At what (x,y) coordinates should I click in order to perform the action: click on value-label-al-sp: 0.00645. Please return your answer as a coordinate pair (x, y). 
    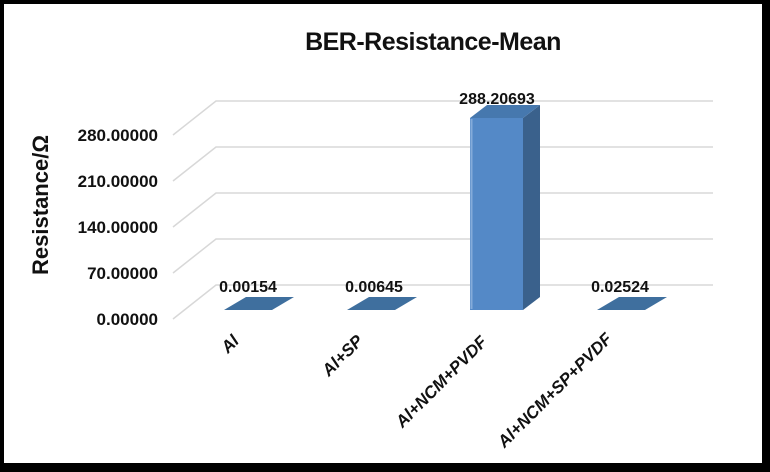
    Looking at the image, I should click on (374, 287).